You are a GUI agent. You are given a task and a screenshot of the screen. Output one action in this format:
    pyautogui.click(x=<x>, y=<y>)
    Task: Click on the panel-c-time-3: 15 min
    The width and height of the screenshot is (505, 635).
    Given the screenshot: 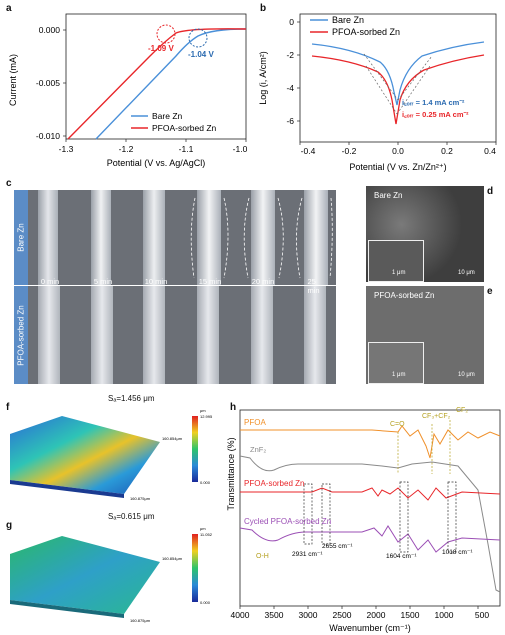 What is the action you would take?
    pyautogui.click(x=210, y=281)
    